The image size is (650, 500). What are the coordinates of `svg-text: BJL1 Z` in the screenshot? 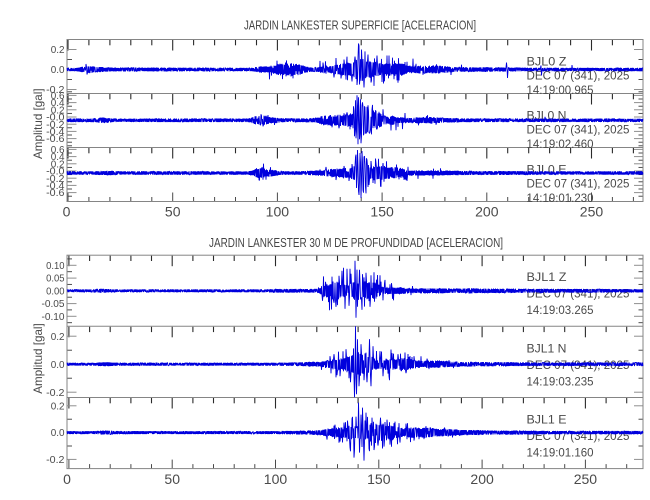 It's located at (547, 277).